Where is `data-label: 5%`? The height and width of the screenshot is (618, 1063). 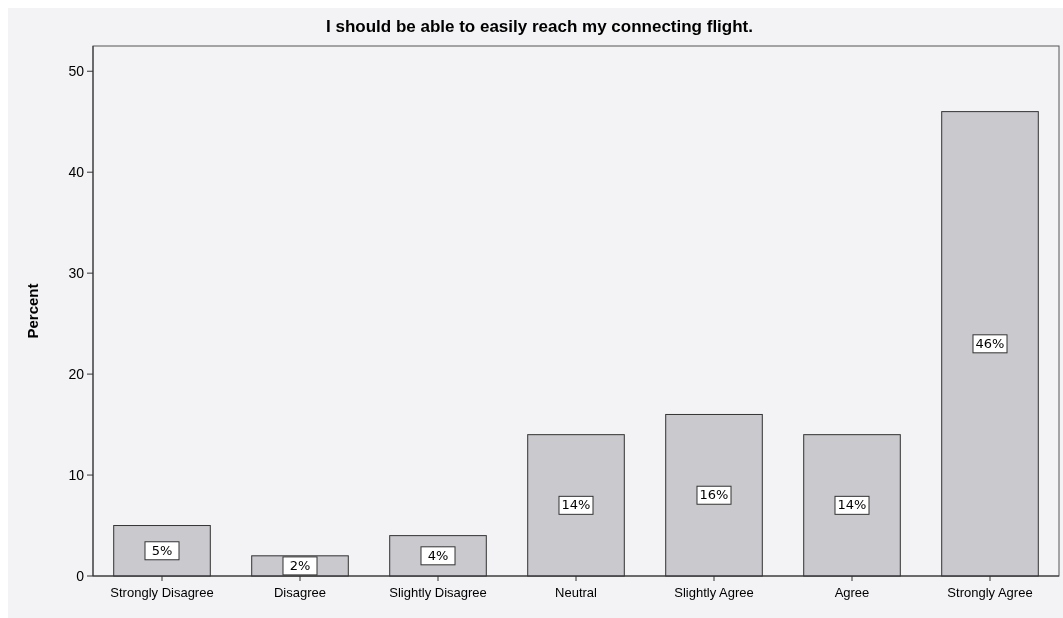 data-label: 5% is located at coordinates (162, 550).